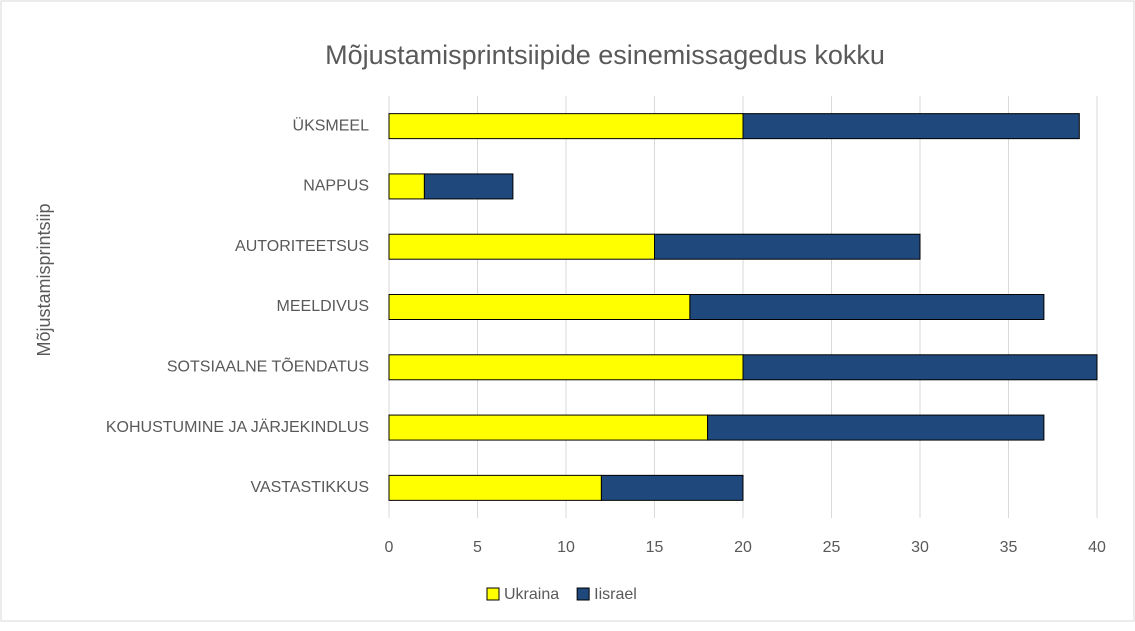 Image resolution: width=1135 pixels, height=631 pixels. I want to click on x-tick-label: 15, so click(655, 547).